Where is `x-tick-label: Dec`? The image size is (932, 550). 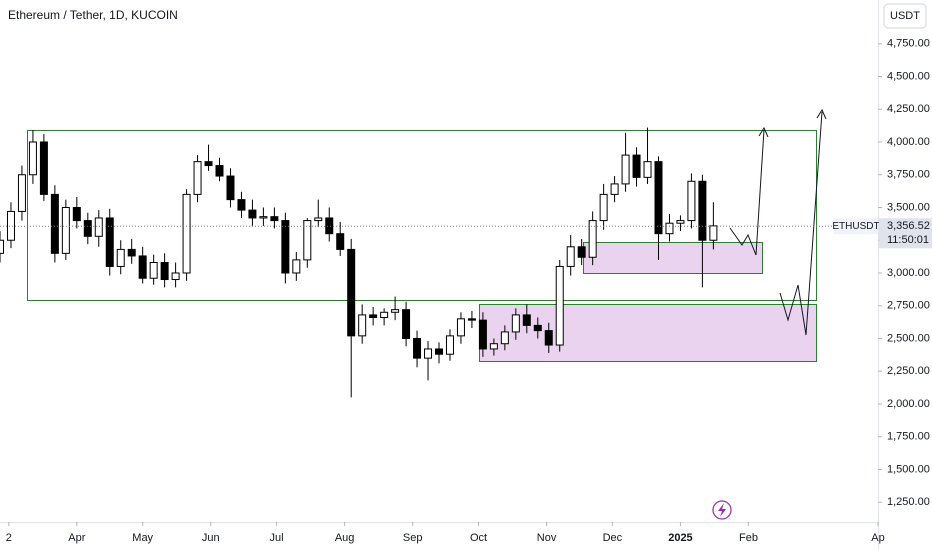
x-tick-label: Dec is located at coordinates (613, 538).